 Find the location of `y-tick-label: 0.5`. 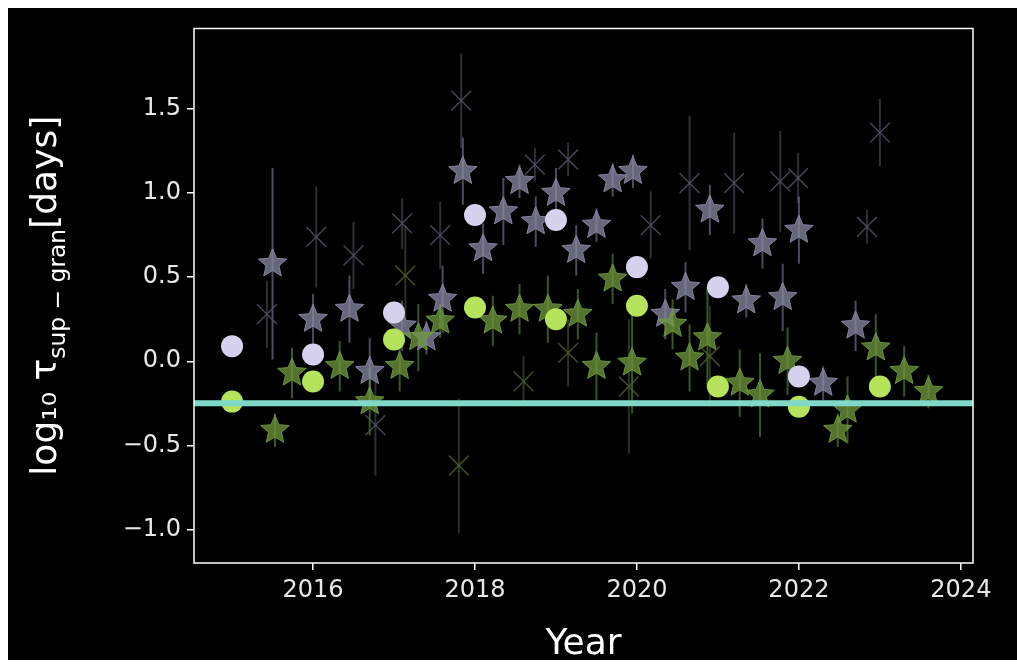

y-tick-label: 0.5 is located at coordinates (161, 275).